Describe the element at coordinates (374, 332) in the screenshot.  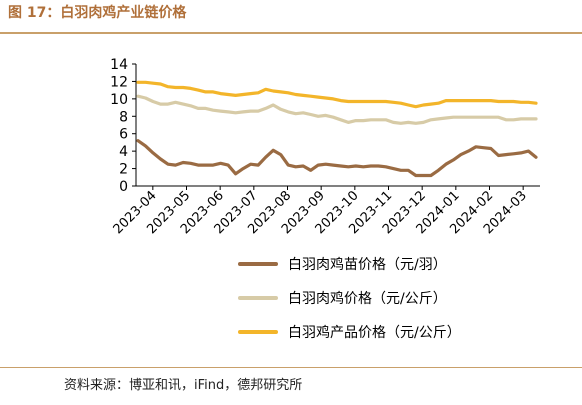
I see `legend-label: 白羽鸡产品价格（元/公斤）` at that location.